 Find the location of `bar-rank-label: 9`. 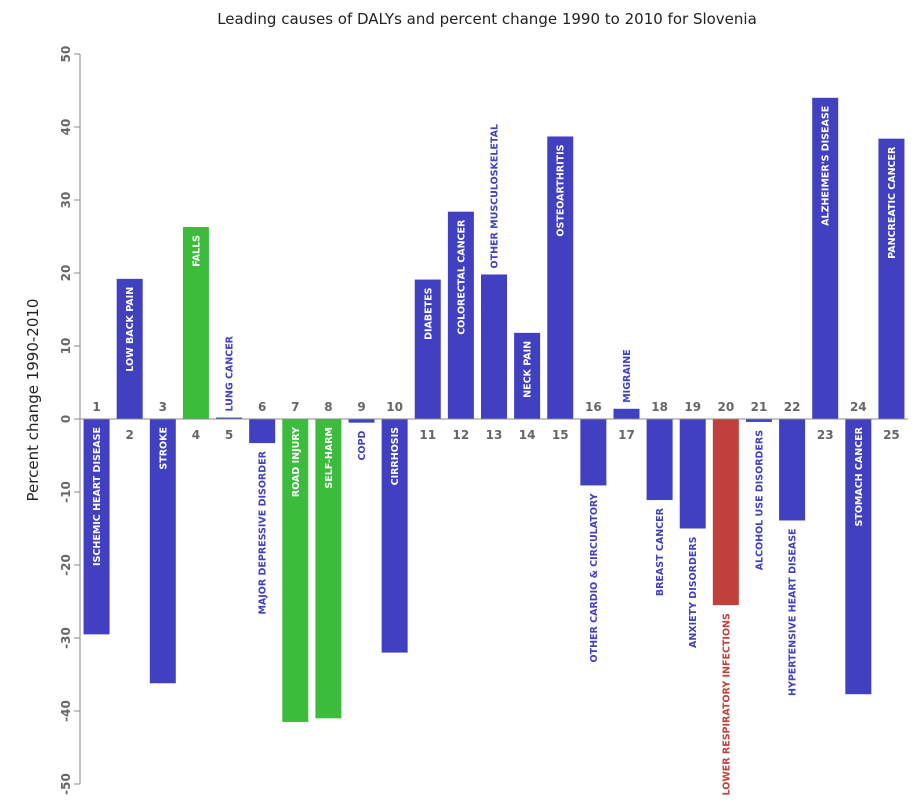

bar-rank-label: 9 is located at coordinates (361, 407).